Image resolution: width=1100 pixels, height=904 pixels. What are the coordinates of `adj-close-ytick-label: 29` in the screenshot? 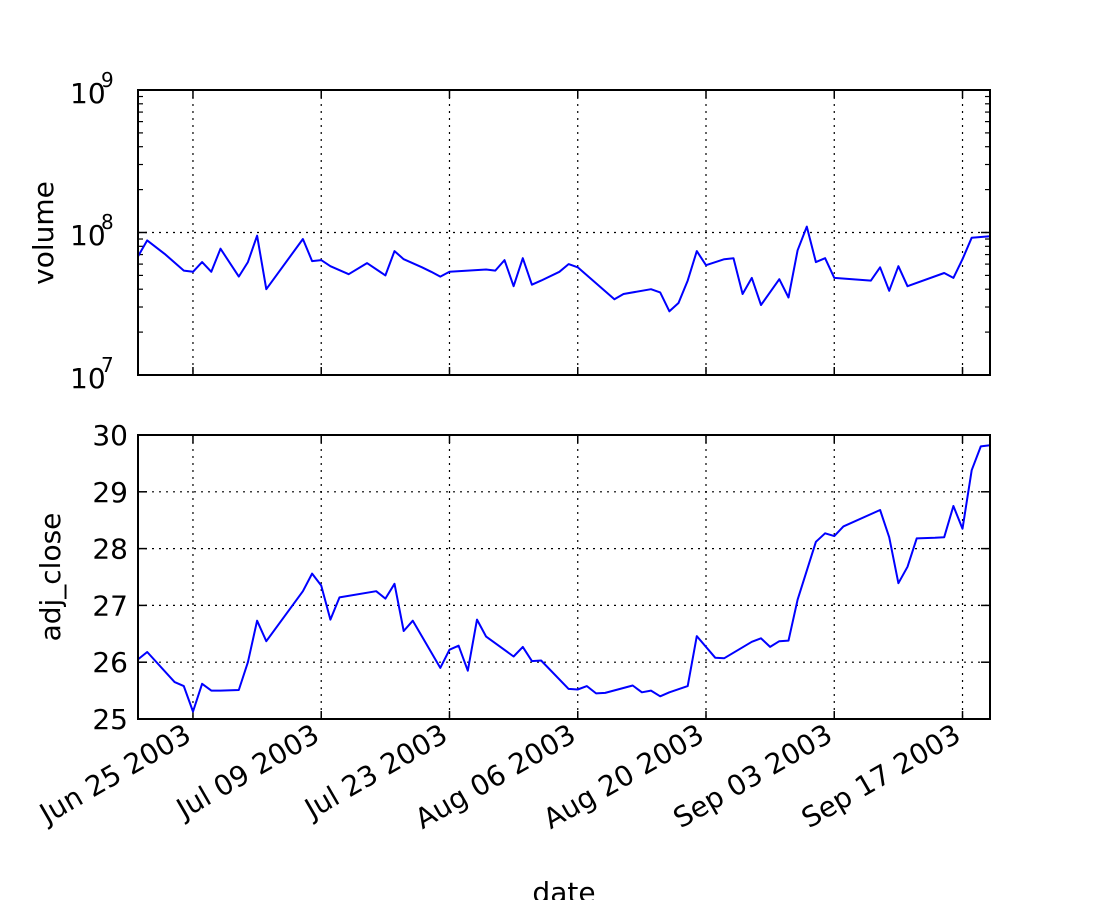 It's located at (110, 492).